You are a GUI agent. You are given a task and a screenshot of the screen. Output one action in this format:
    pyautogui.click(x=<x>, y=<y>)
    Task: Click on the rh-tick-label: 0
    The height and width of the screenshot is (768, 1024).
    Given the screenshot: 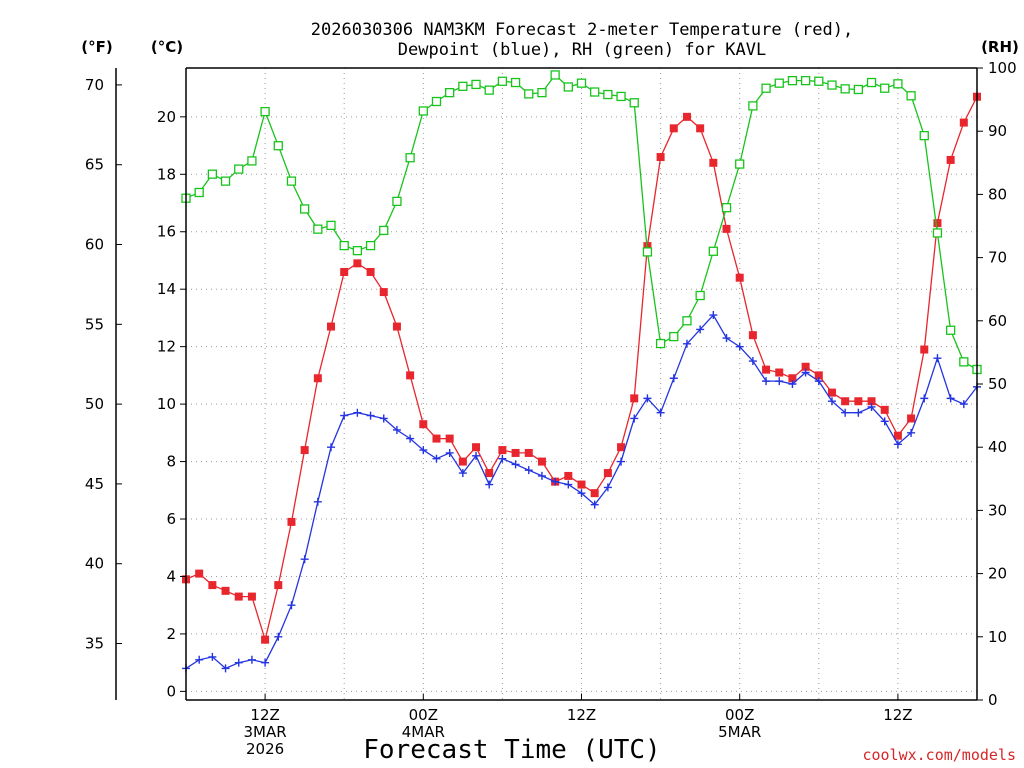 What is the action you would take?
    pyautogui.click(x=993, y=700)
    